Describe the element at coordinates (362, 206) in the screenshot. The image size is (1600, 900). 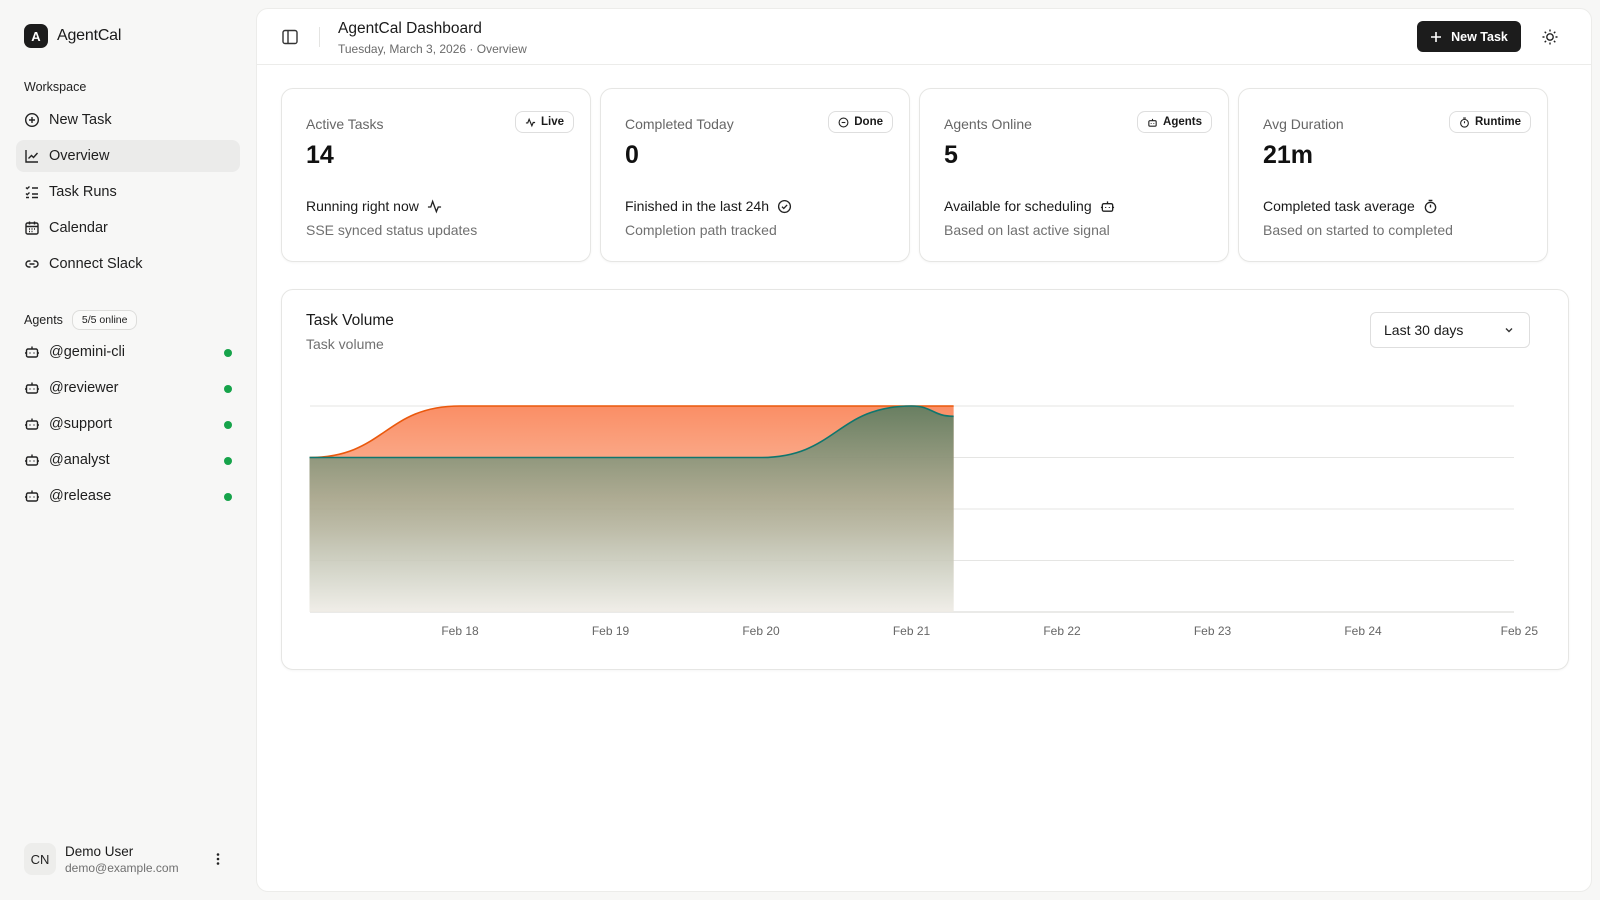
I see `stat-description-label: Running right now` at that location.